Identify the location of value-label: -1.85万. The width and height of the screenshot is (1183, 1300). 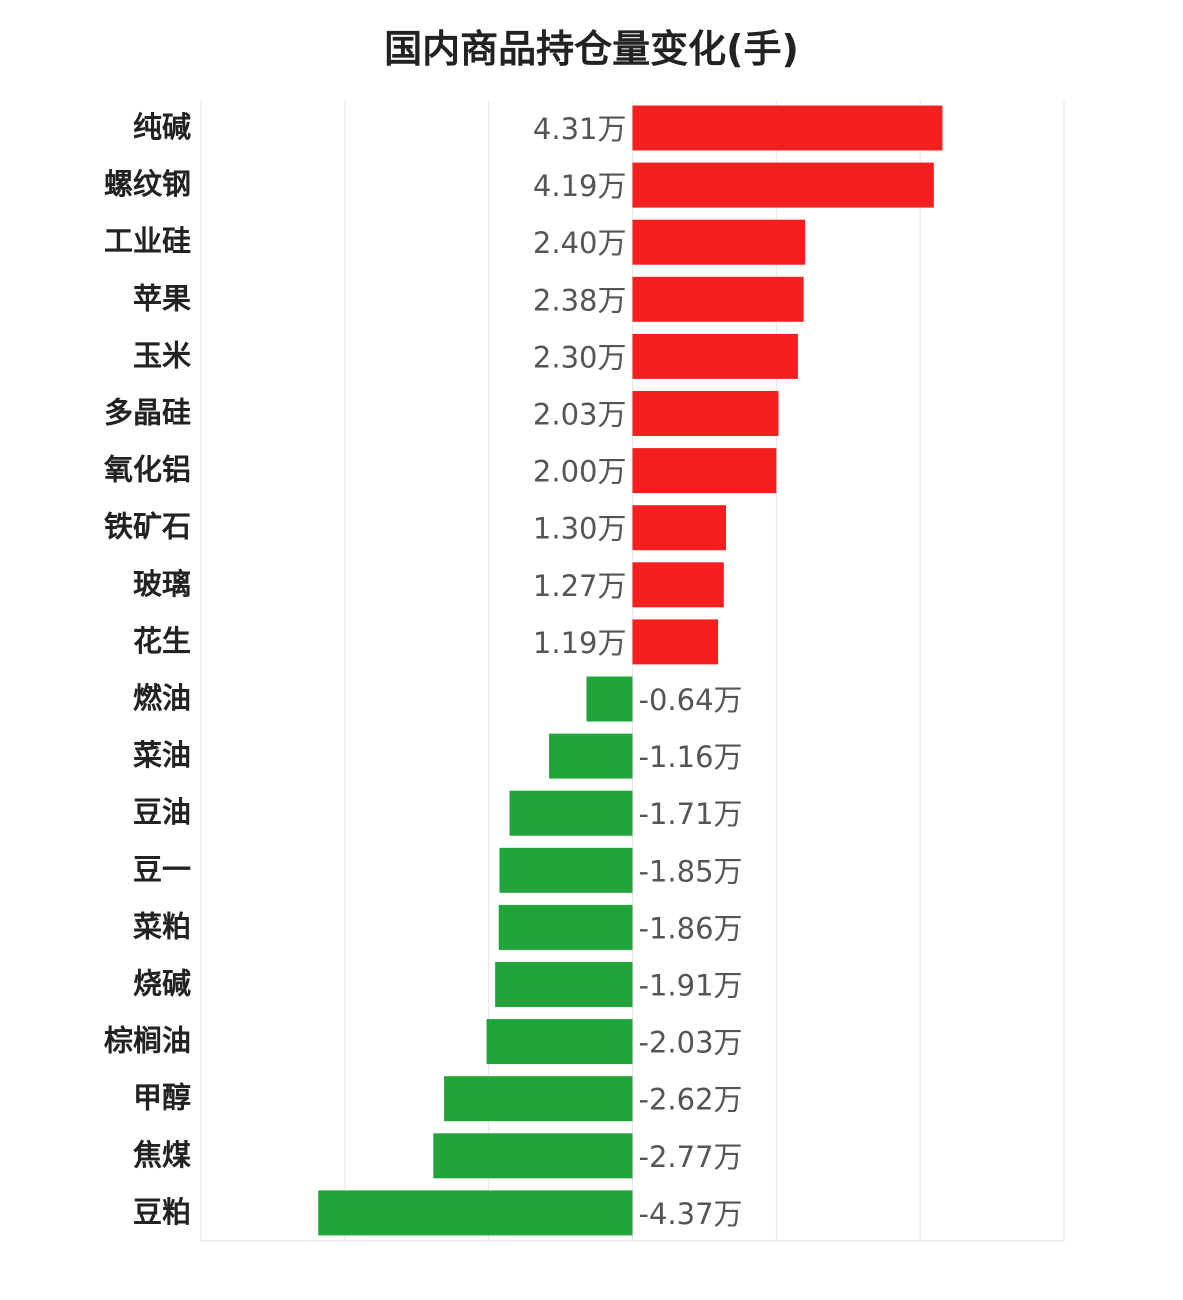
(691, 871).